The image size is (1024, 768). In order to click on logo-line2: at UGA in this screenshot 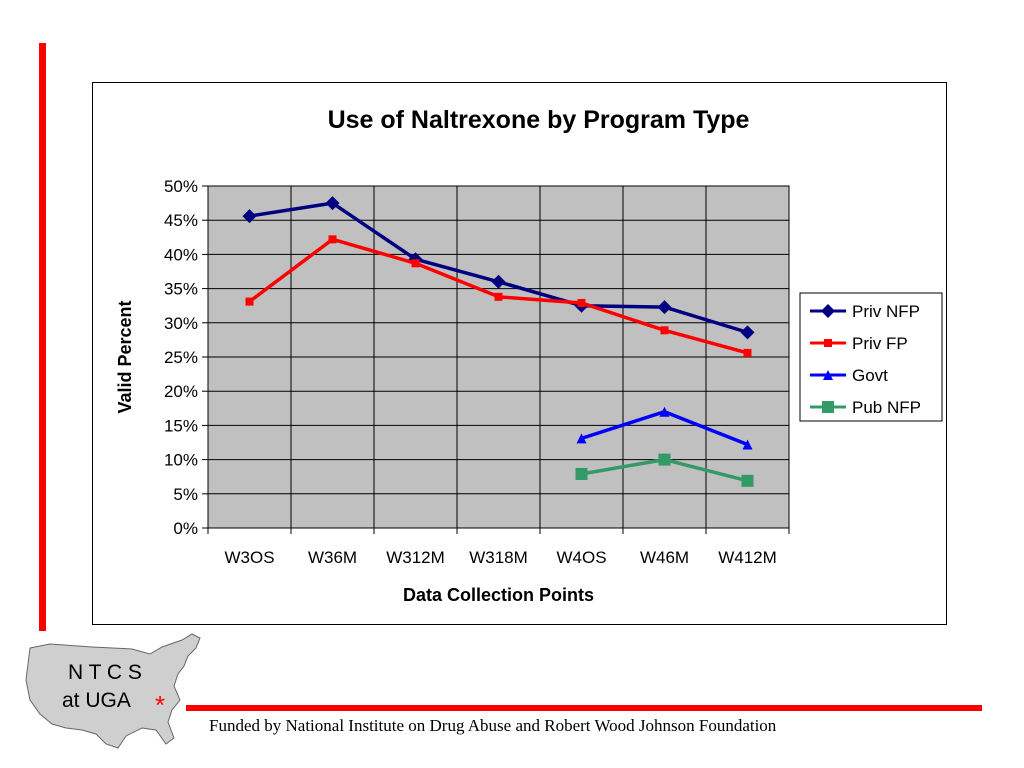, I will do `click(96, 700)`.